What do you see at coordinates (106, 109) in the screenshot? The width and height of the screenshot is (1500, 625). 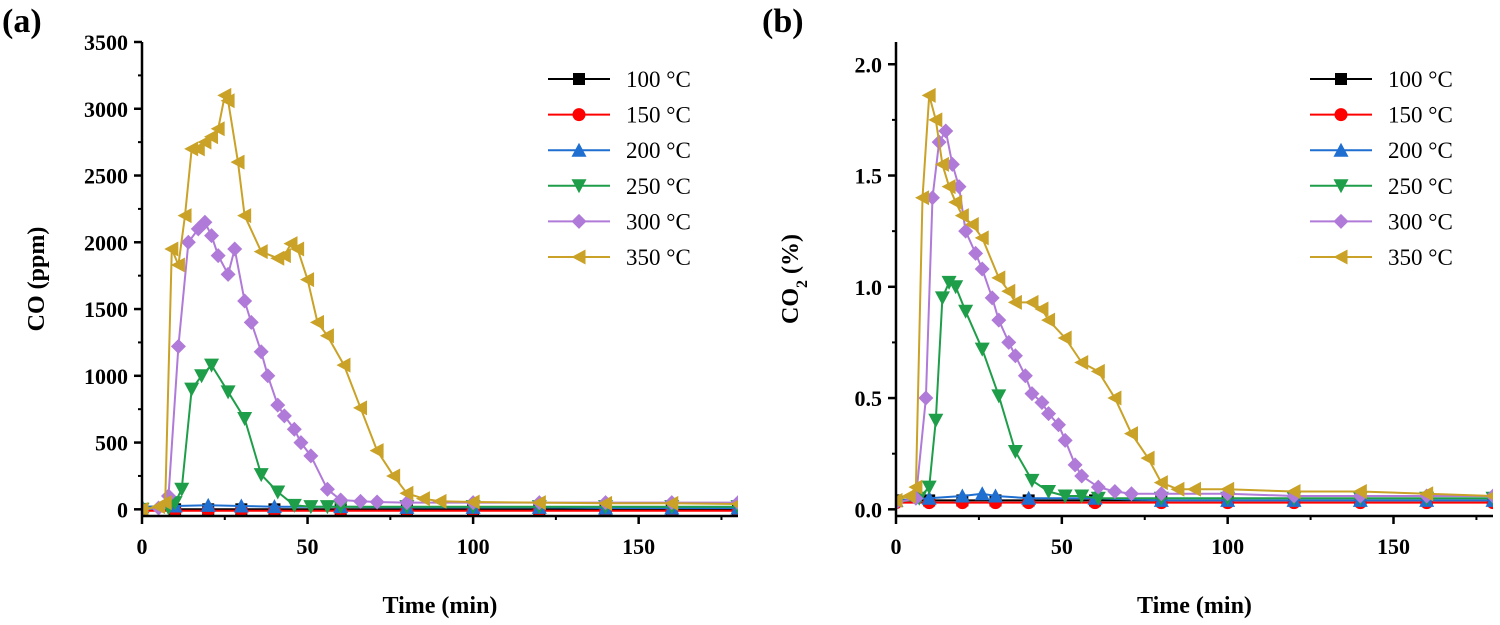 I see `y-tick-label: 3000` at bounding box center [106, 109].